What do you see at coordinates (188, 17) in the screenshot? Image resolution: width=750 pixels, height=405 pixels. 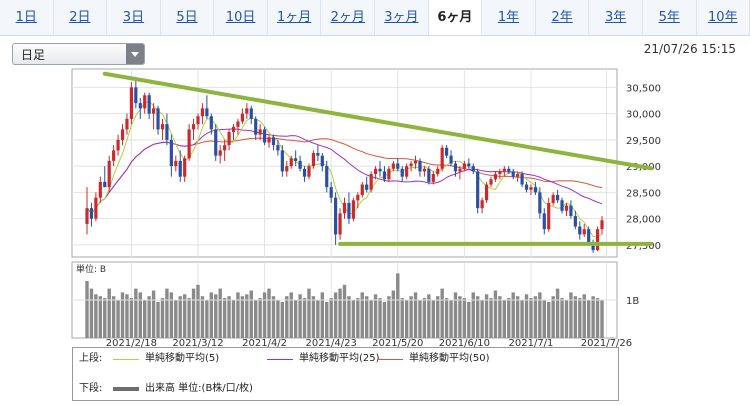 I see `tab-3: 5日` at bounding box center [188, 17].